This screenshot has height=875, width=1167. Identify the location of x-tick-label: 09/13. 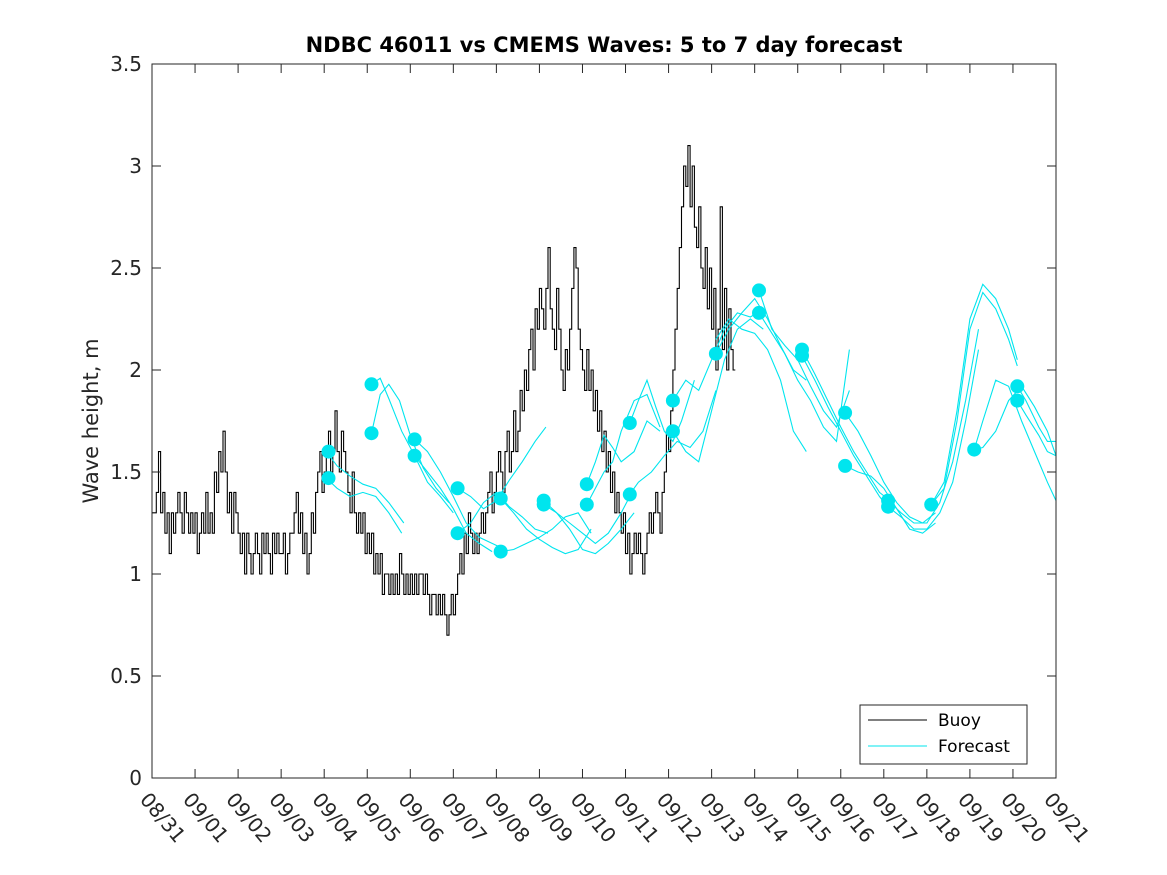
(722, 818).